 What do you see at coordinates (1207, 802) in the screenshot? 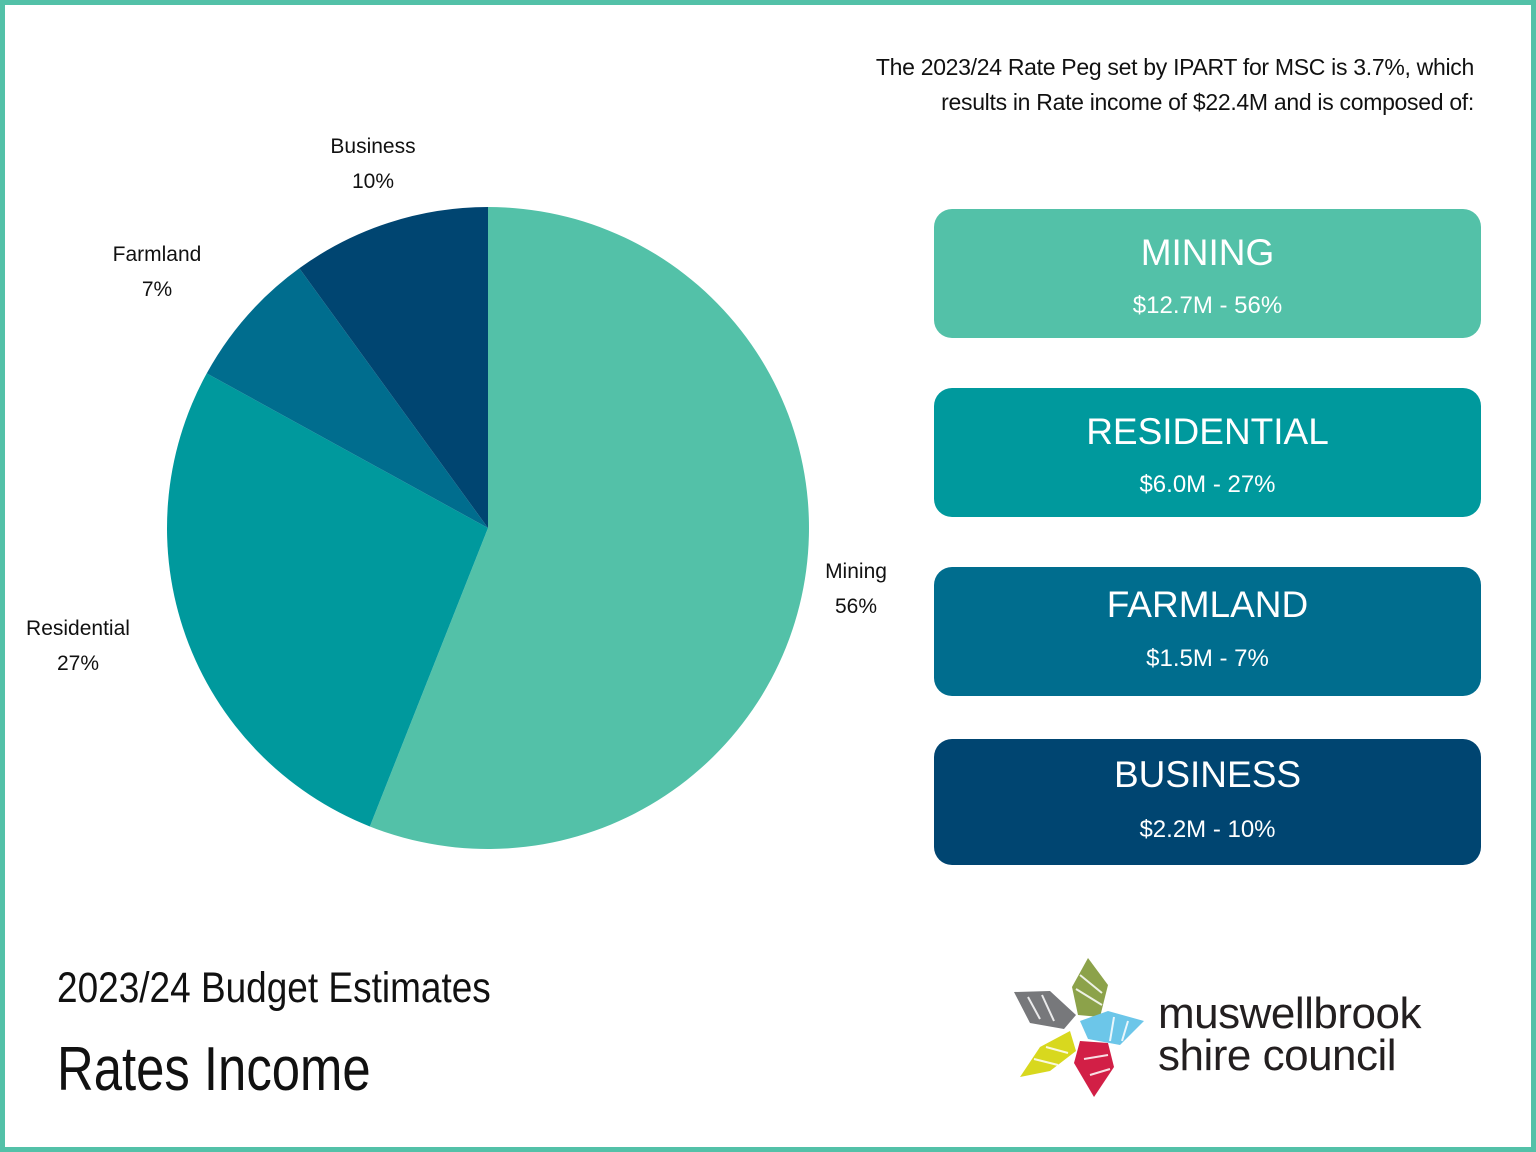
I see `card-business: BUSINESS $2.2M - 10%` at bounding box center [1207, 802].